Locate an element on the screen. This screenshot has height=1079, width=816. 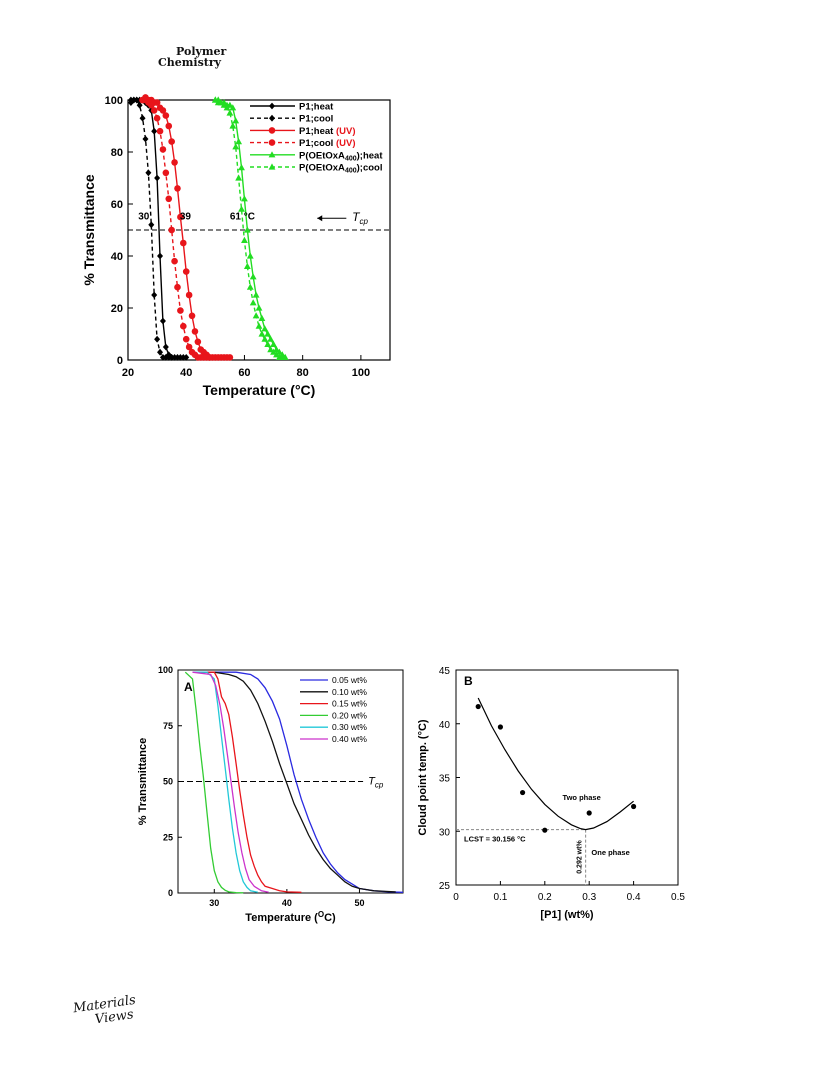
y-tick-label: 40 is located at coordinates (117, 257).